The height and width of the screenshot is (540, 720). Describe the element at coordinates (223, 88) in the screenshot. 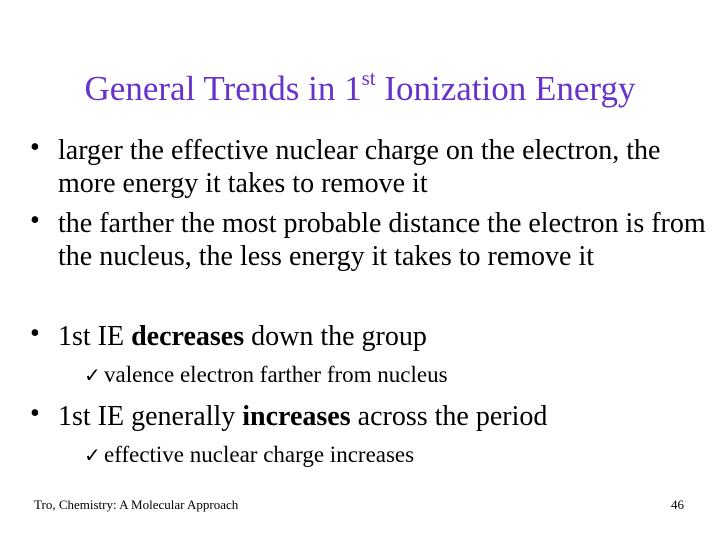

I see `title-main: General Trends in 1` at that location.